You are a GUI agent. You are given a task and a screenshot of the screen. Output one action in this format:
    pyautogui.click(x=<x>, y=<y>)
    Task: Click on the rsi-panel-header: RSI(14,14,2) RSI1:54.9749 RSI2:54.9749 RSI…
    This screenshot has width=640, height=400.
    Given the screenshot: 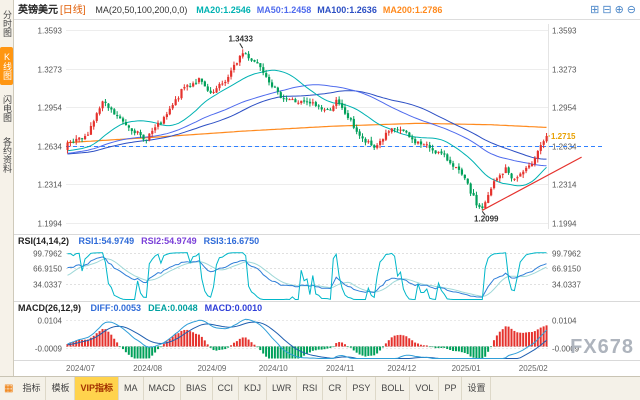 What is the action you would take?
    pyautogui.click(x=327, y=240)
    